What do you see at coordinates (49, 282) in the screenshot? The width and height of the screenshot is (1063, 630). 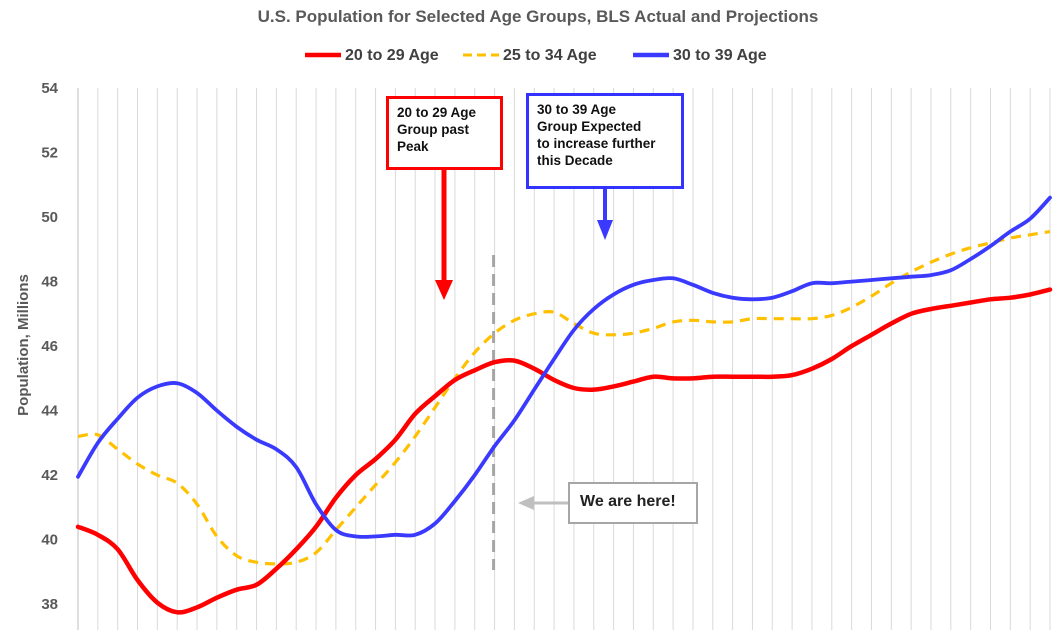 I see `y-tick-label: 48` at bounding box center [49, 282].